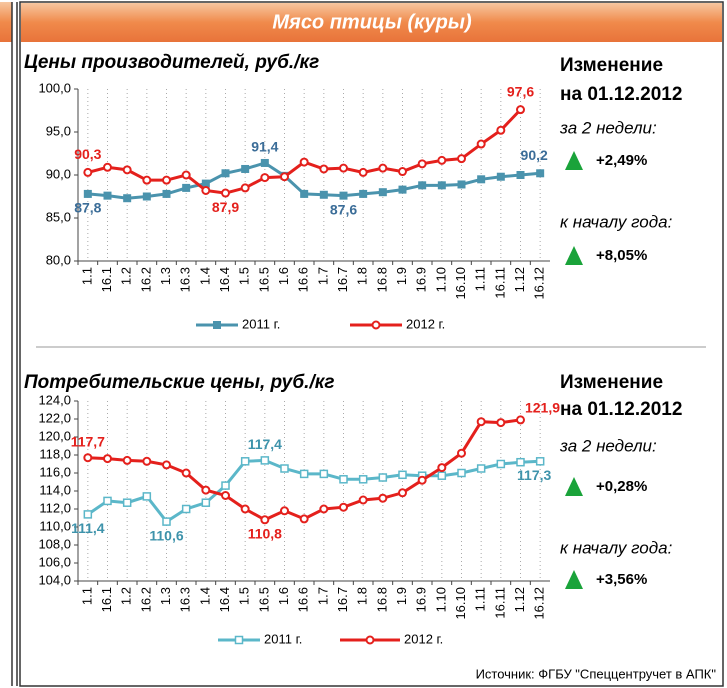 The image size is (727, 688). Describe the element at coordinates (54, 87) in the screenshot. I see `y-tick-label: 100,0` at that location.